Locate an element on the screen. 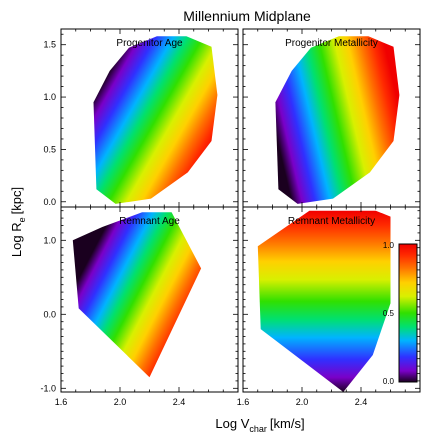 This screenshot has height=435, width=436. figure-title: Millennium Midplane is located at coordinates (247, 16).